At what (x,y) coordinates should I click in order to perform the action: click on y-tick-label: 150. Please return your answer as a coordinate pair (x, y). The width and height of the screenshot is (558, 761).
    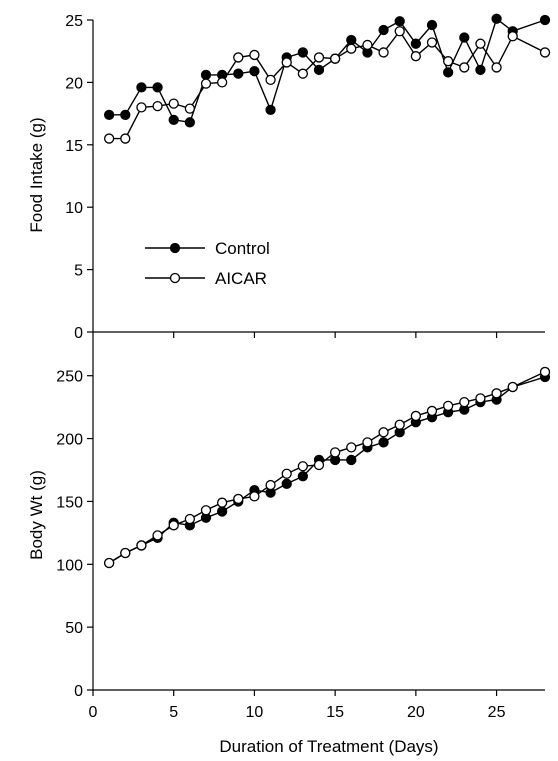
    Looking at the image, I should click on (69, 502).